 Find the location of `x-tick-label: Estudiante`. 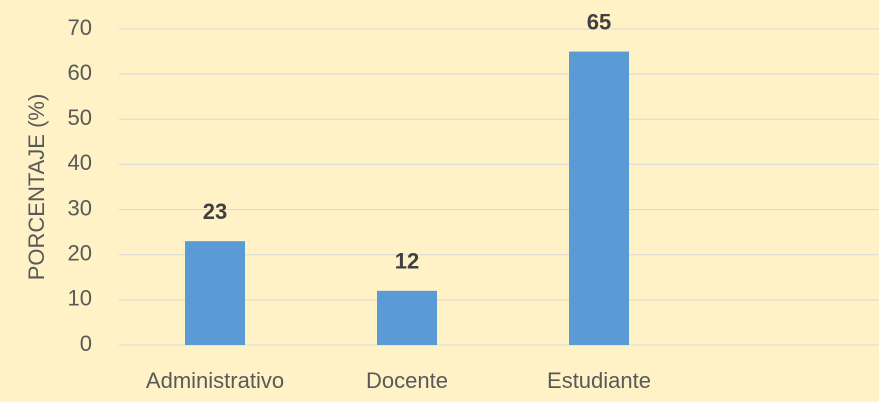

x-tick-label: Estudiante is located at coordinates (599, 380).